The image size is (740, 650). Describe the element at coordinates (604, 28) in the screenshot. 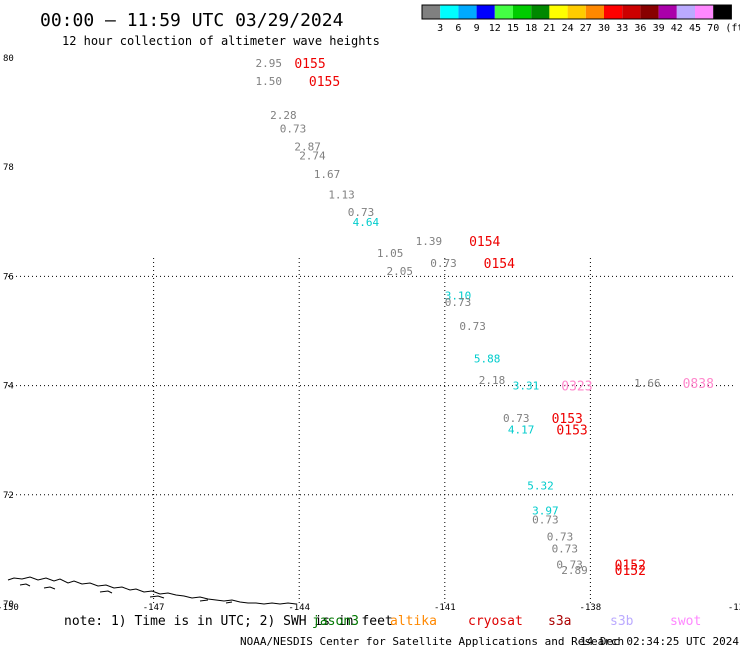

I see `legend-bin-label: 30` at that location.